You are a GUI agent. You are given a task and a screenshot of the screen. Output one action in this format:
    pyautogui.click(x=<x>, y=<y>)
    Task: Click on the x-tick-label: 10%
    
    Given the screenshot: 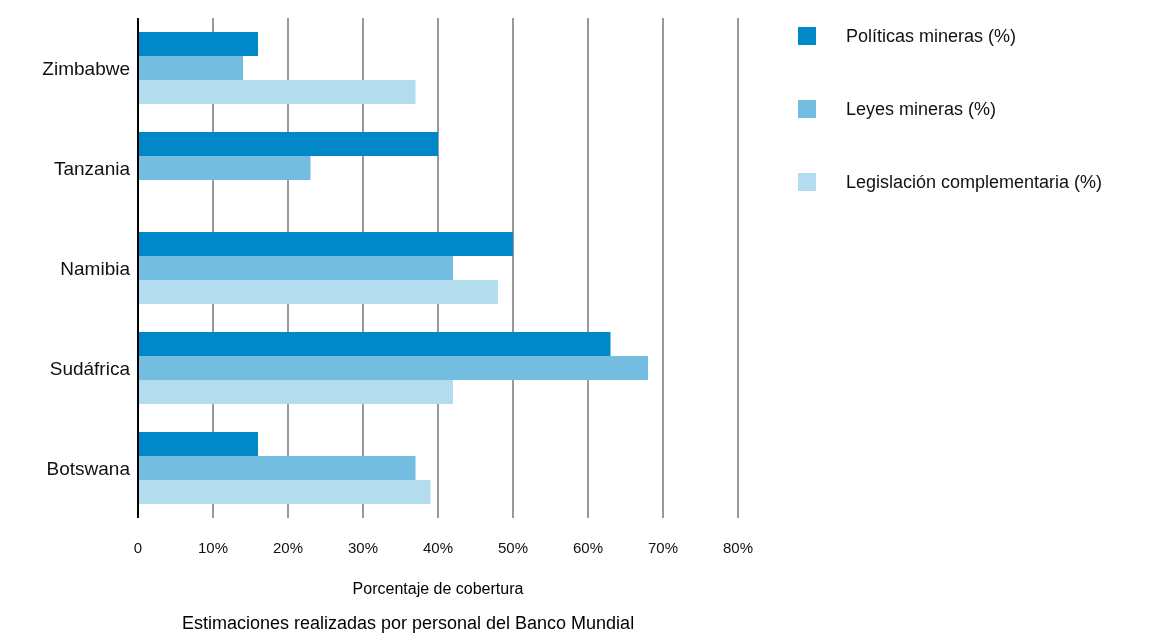 What is the action you would take?
    pyautogui.click(x=213, y=547)
    